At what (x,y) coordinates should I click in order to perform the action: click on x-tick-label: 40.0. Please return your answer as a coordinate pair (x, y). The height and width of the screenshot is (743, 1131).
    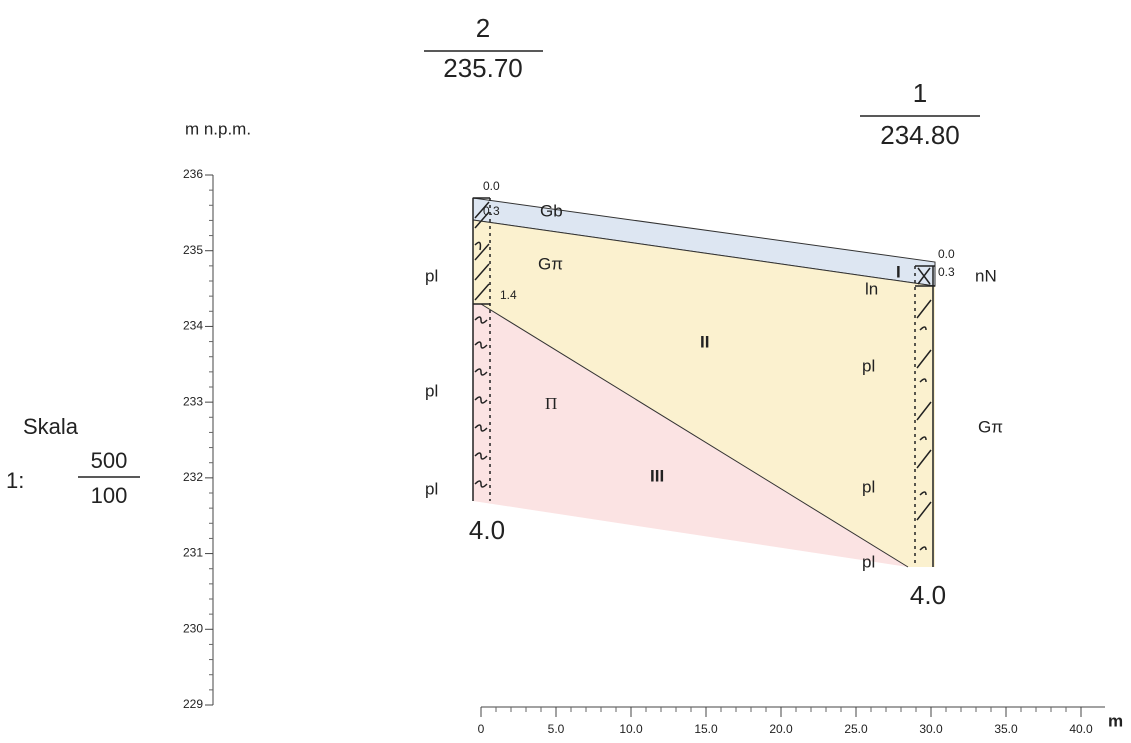
    Looking at the image, I should click on (1081, 729).